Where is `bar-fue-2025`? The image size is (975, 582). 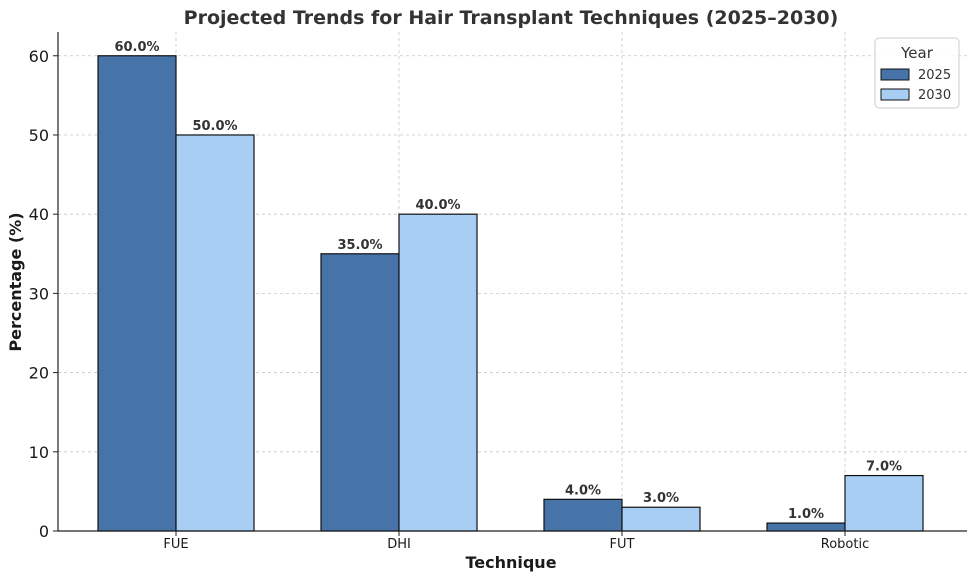 bar-fue-2025 is located at coordinates (137, 293).